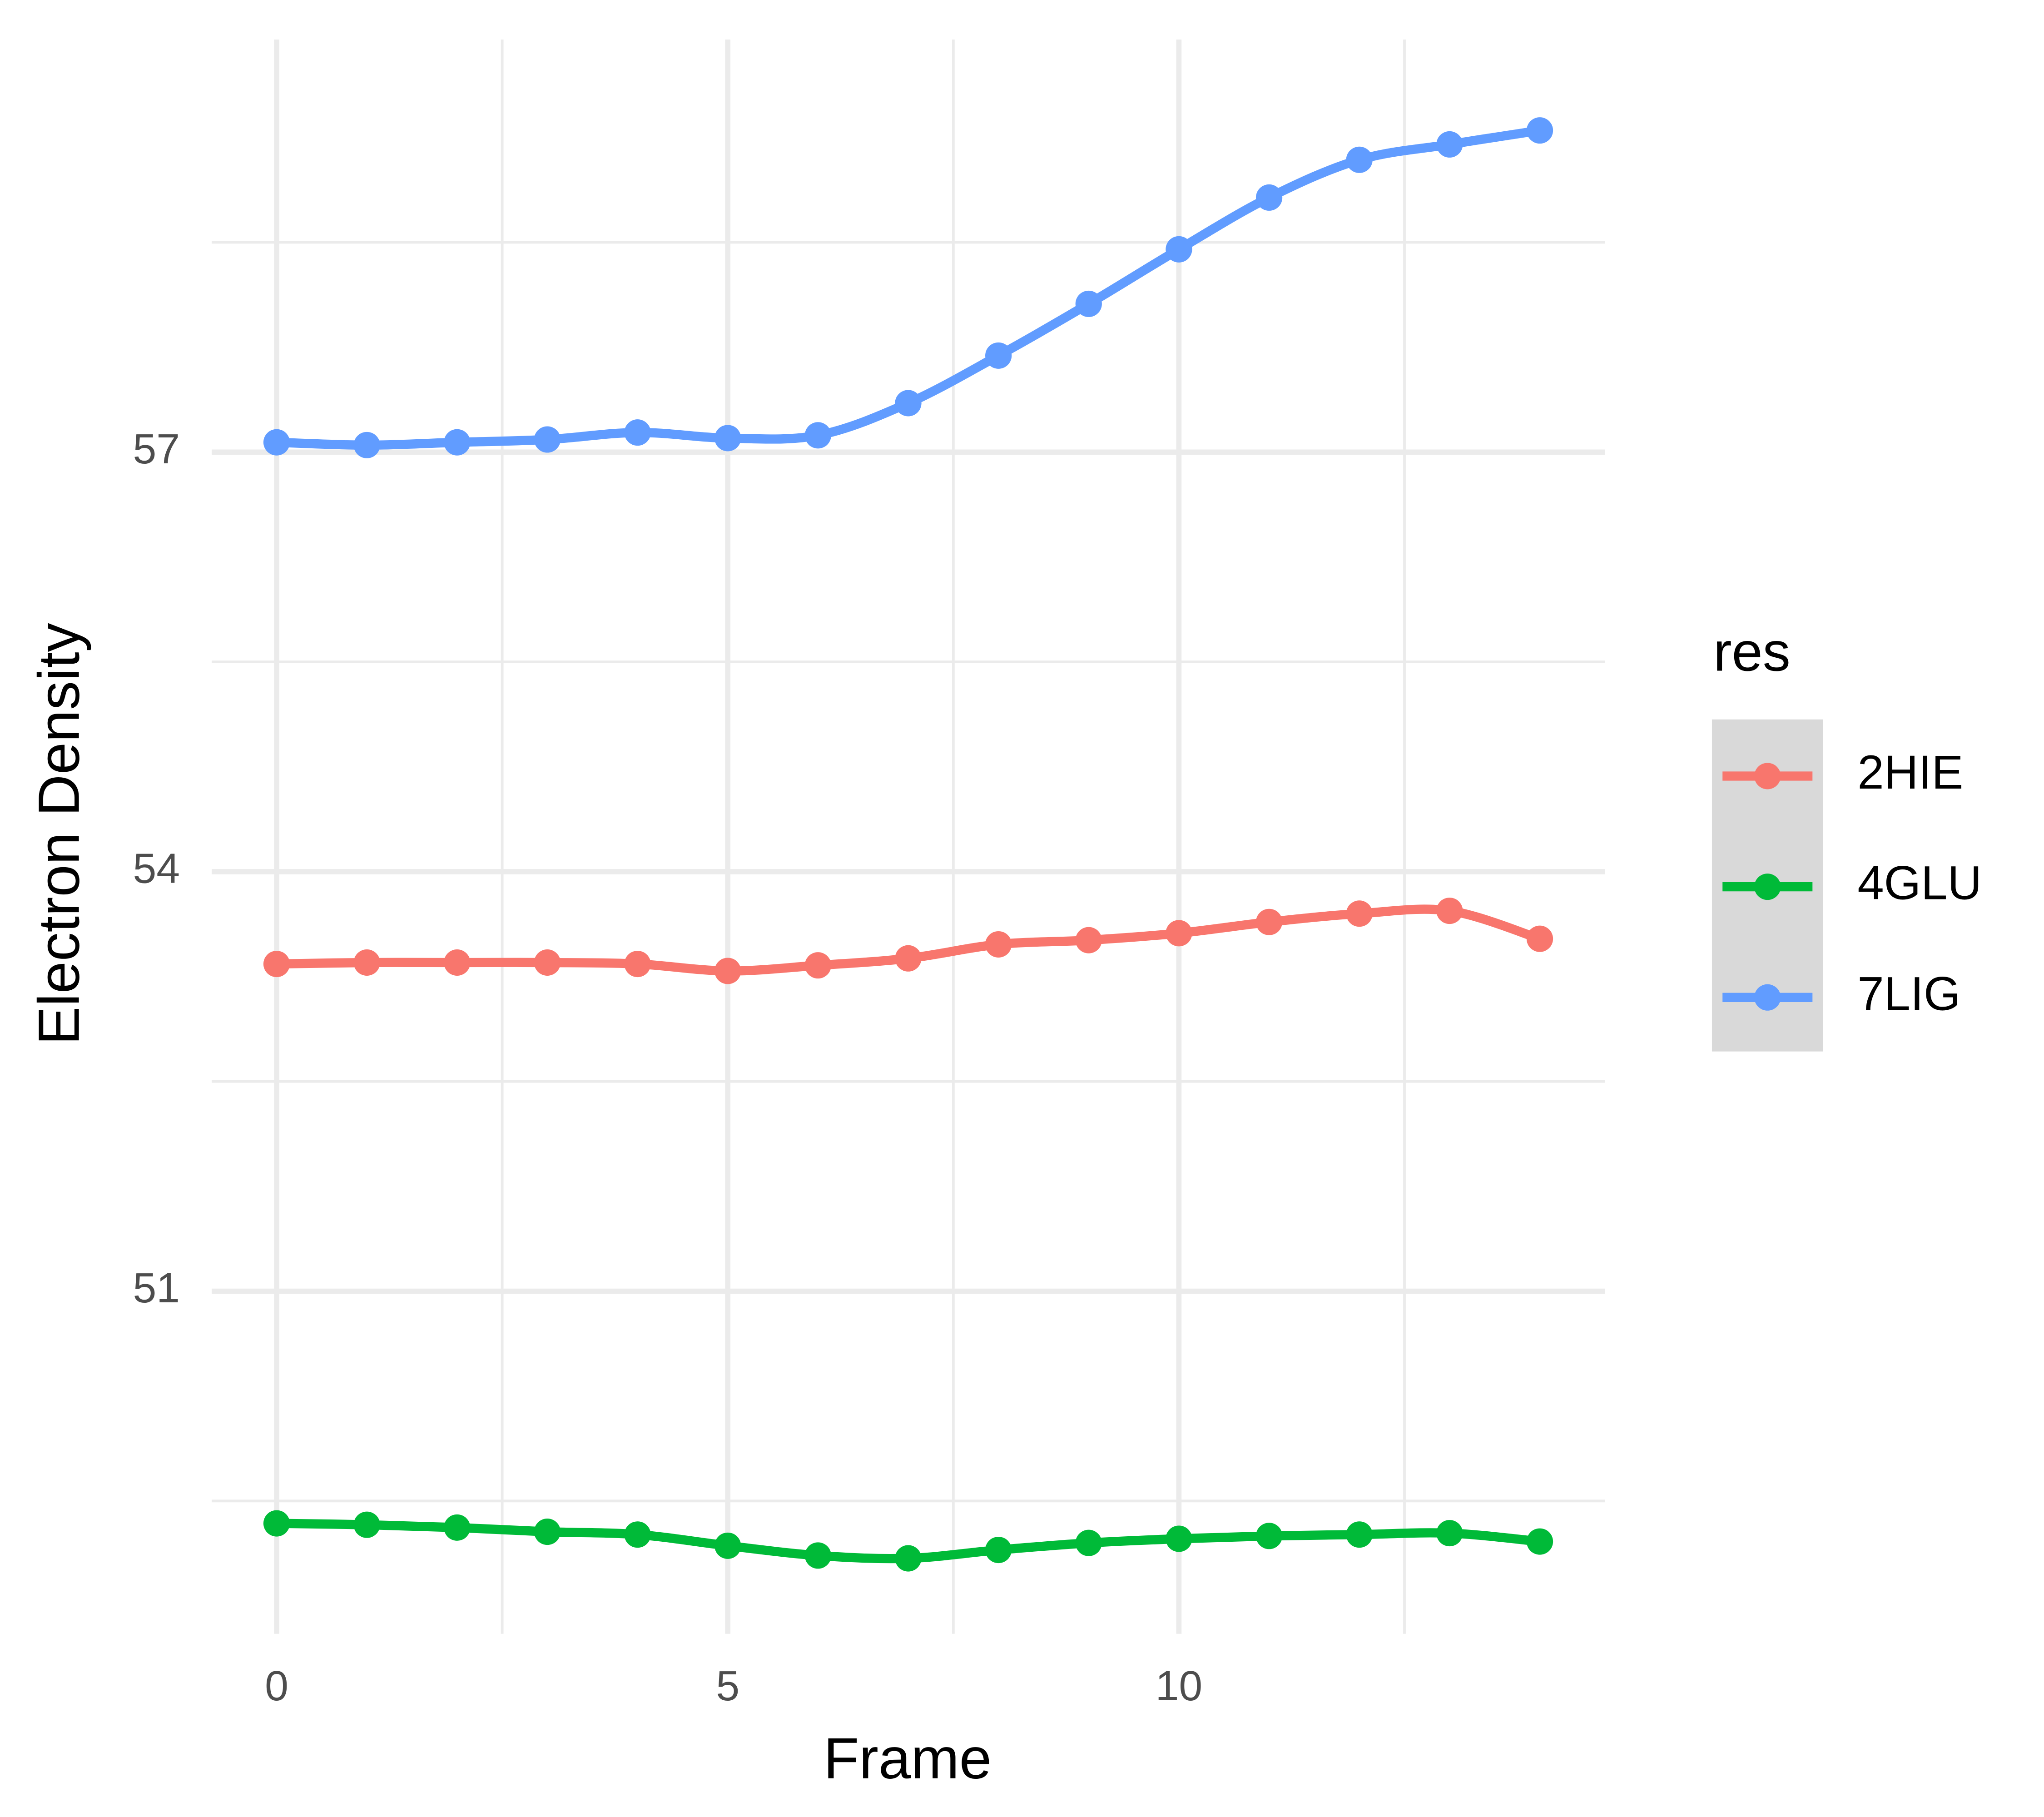 This screenshot has height=1817, width=2044. I want to click on y-tick-label: 54, so click(157, 868).